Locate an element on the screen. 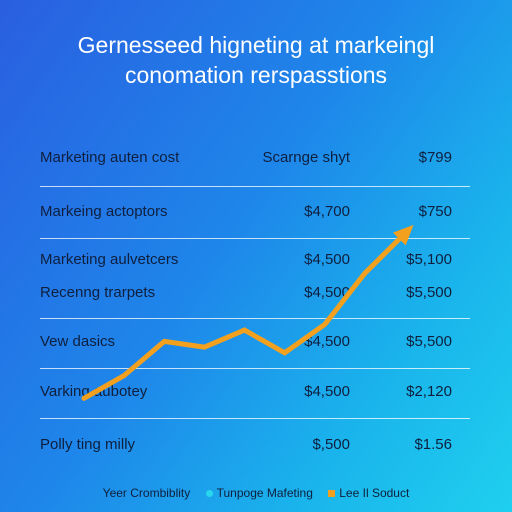 Image resolution: width=512 pixels, height=512 pixels. row-value-2: $5,100 is located at coordinates (429, 259).